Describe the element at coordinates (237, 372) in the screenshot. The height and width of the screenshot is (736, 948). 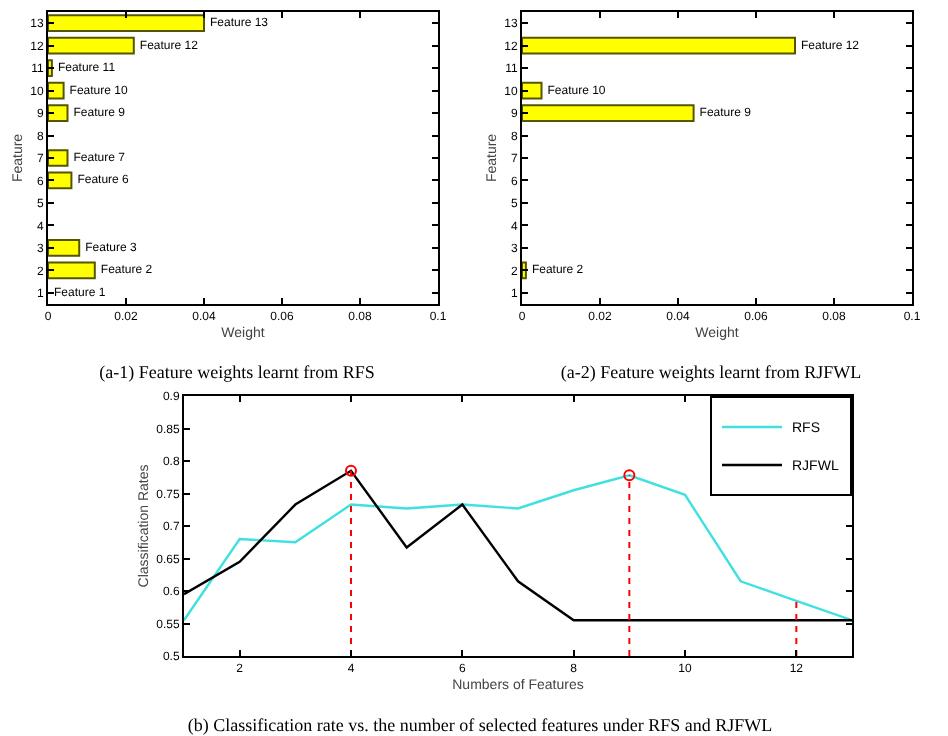
I see `text: (a-1) Feature weights learnt from RFS` at that location.